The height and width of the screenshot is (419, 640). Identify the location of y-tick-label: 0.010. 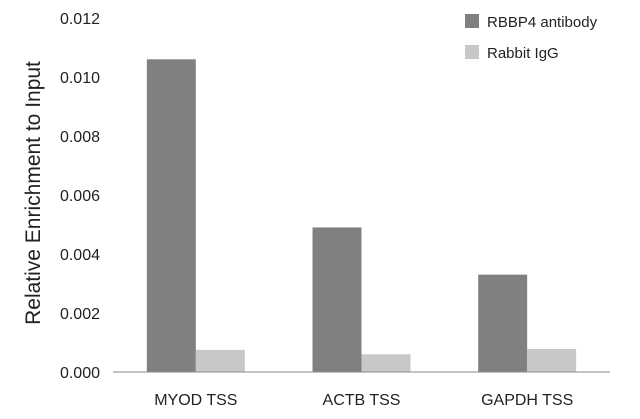
(80, 78).